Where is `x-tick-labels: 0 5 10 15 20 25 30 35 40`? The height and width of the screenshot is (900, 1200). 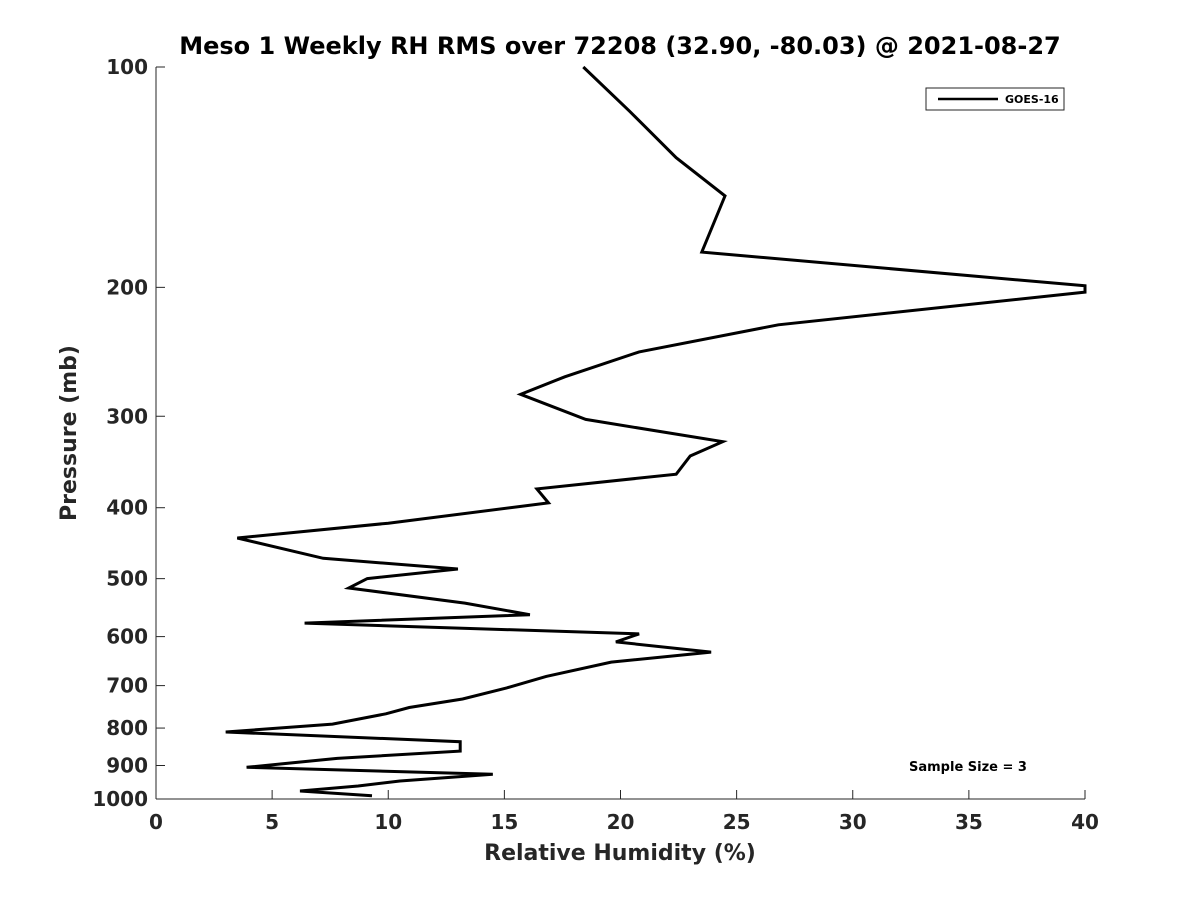 x-tick-labels: 0 5 10 15 20 25 30 35 40 is located at coordinates (624, 822).